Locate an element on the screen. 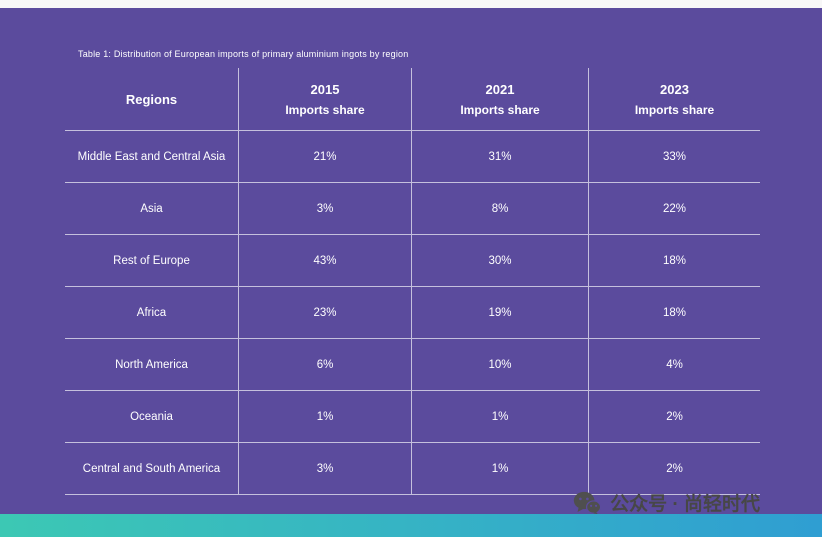 The image size is (822, 537). watermark: 公众号 · 尚轻时代 is located at coordinates (666, 502).